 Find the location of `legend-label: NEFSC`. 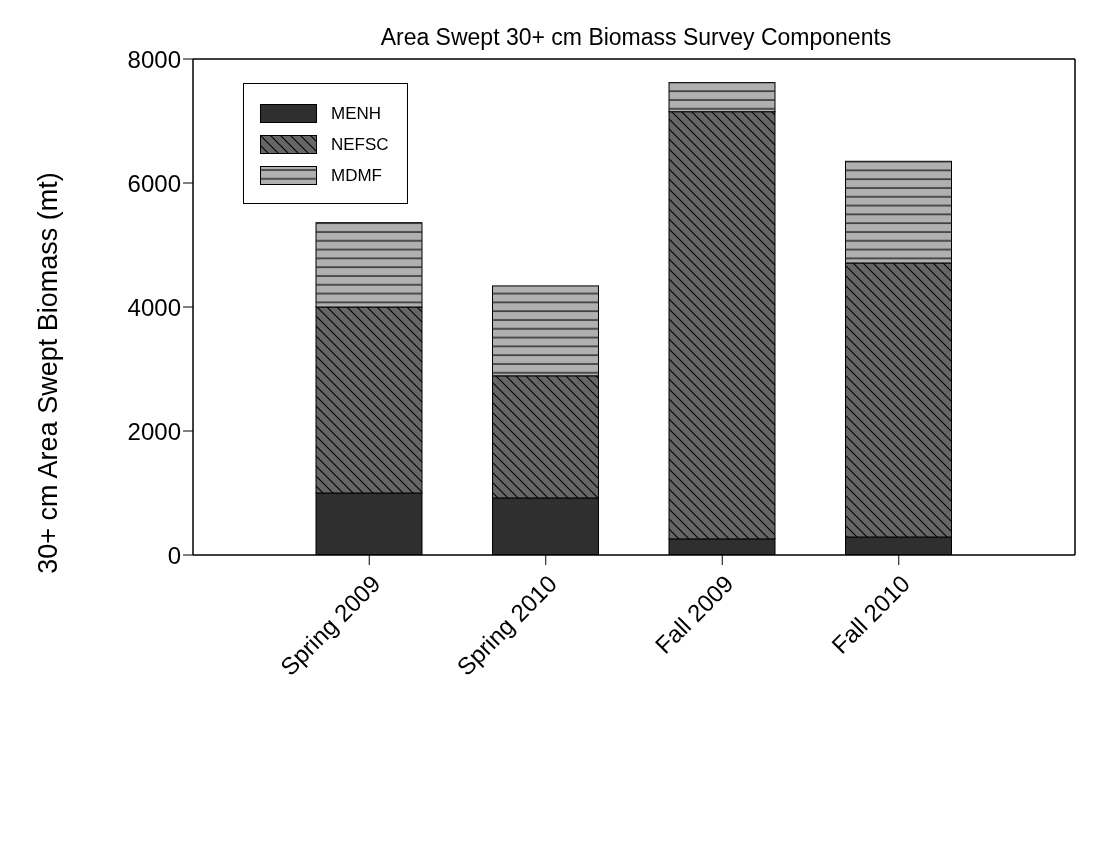

legend-label: NEFSC is located at coordinates (360, 144).